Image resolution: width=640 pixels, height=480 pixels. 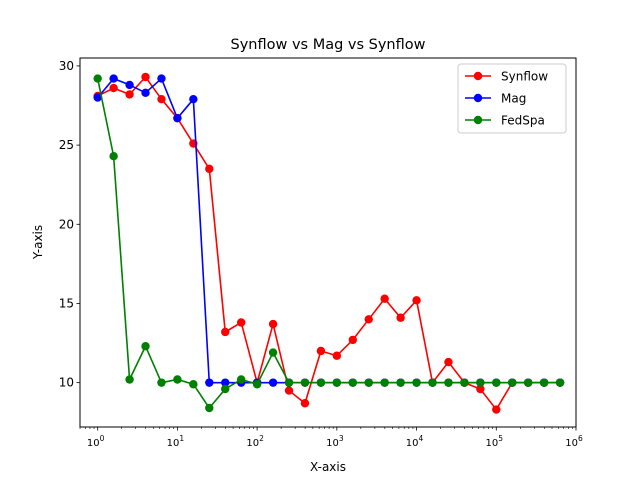 What do you see at coordinates (66, 224) in the screenshot?
I see `y-tick-label: 20` at bounding box center [66, 224].